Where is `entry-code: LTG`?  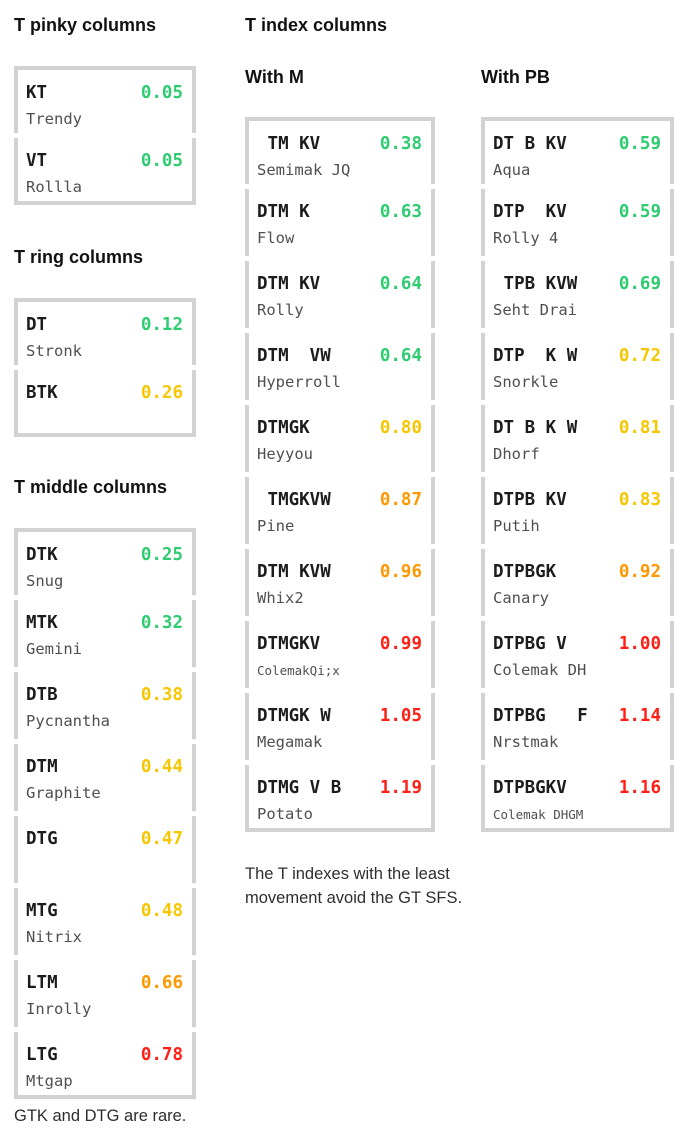
entry-code: LTG is located at coordinates (42, 1055).